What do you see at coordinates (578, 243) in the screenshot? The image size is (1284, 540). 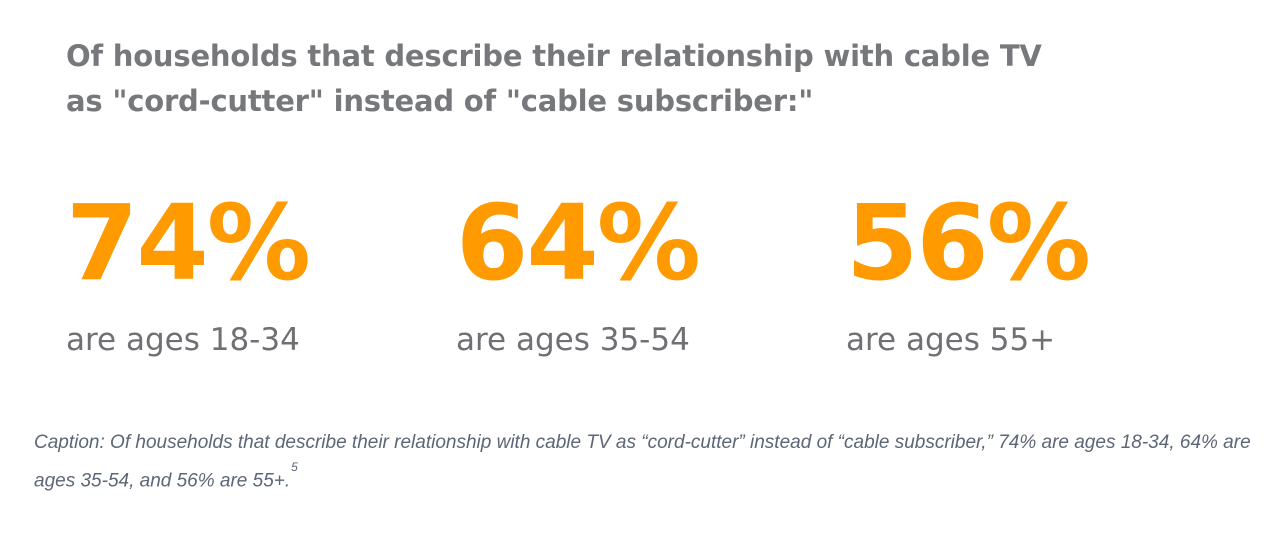 I see `stat-value: 64%` at bounding box center [578, 243].